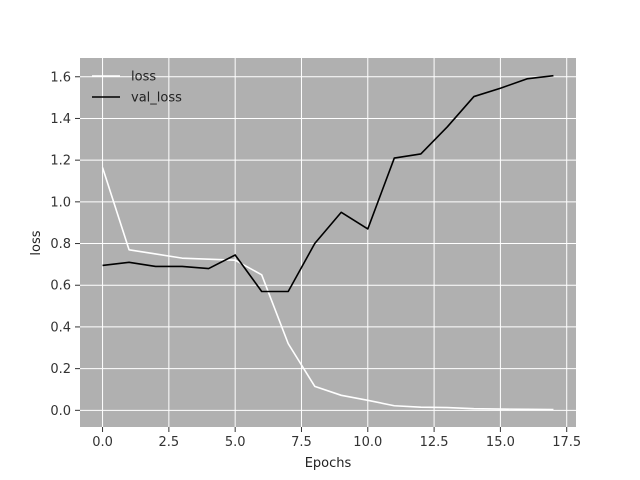 The width and height of the screenshot is (640, 480). Describe the element at coordinates (500, 442) in the screenshot. I see `x-tick-label: 15.0` at that location.